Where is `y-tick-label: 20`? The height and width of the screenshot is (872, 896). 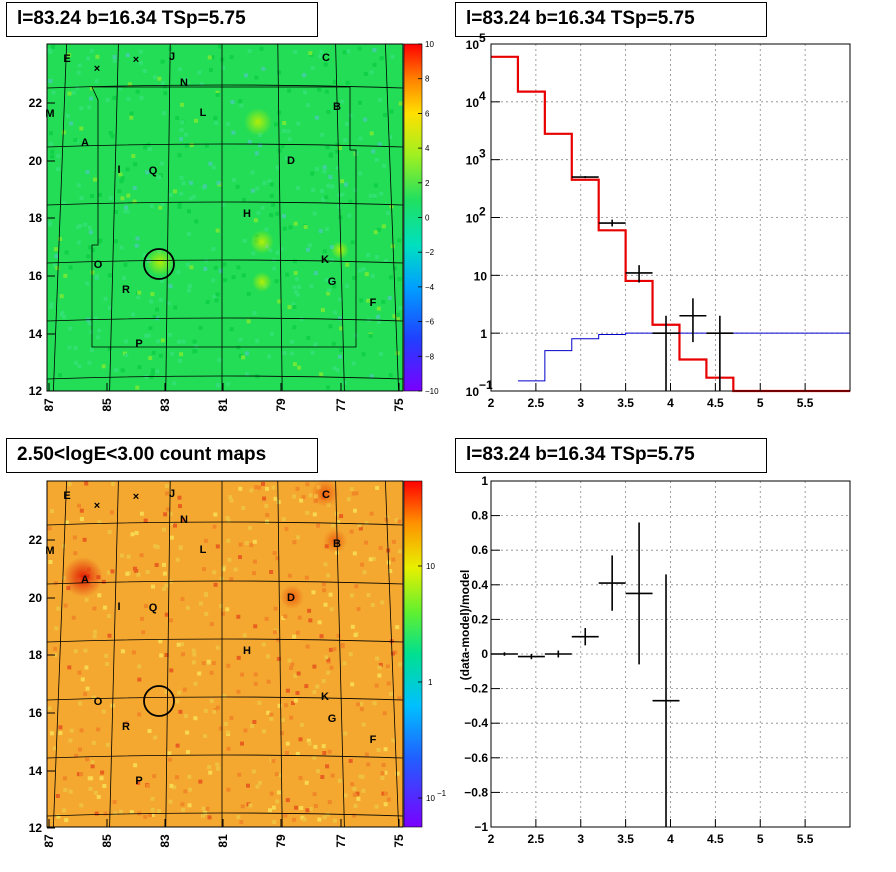
y-tick-label: 20 is located at coordinates (36, 161).